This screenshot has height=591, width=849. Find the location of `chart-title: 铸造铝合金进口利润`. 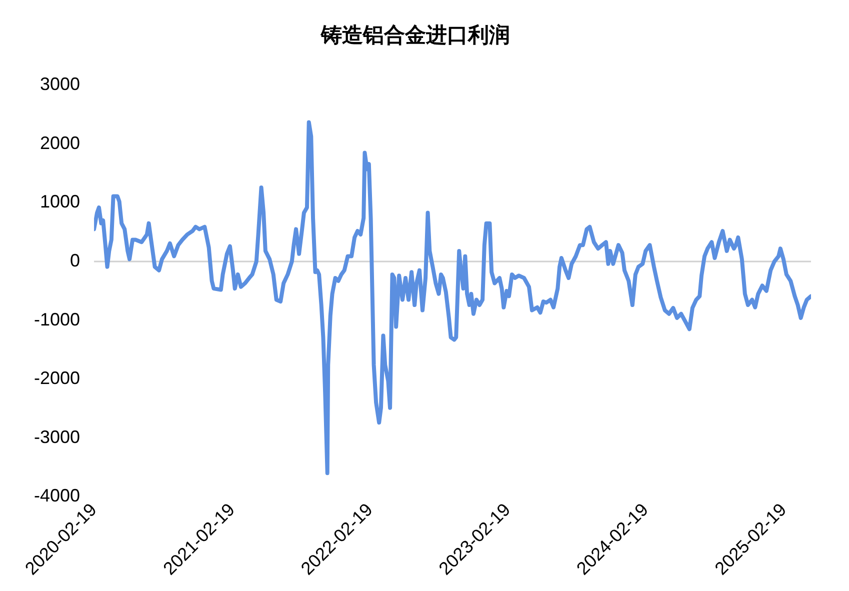

chart-title: 铸造铝合金进口利润 is located at coordinates (415, 35).